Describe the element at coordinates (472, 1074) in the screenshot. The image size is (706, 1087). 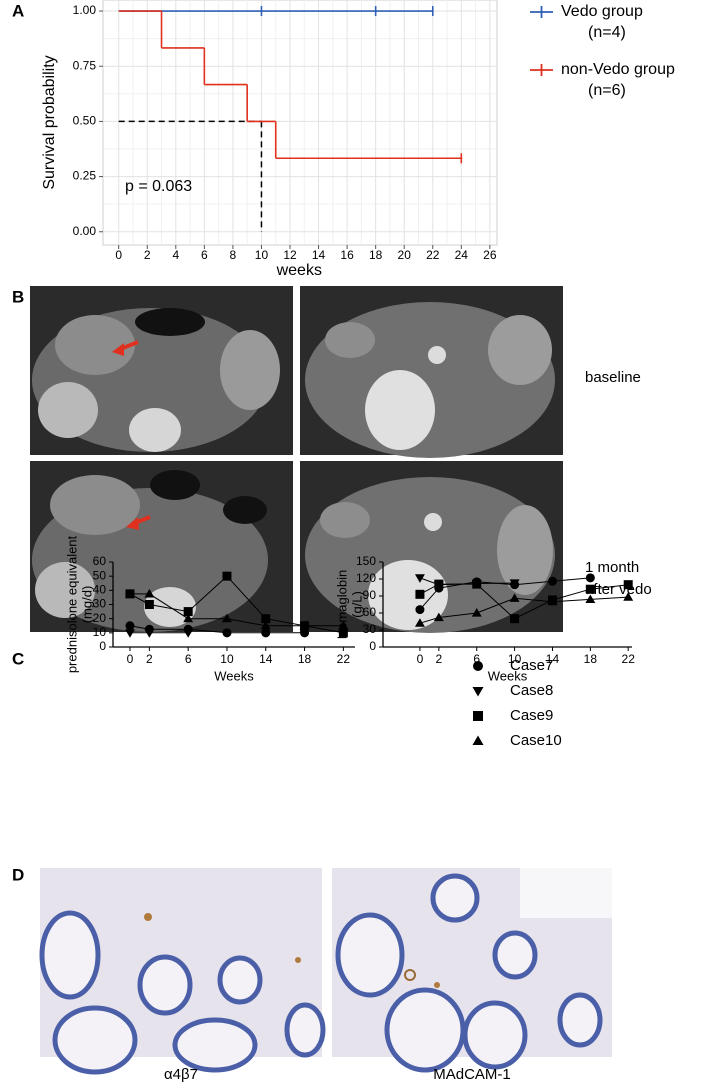
I see `ihc-label: MAdCAM-1` at that location.